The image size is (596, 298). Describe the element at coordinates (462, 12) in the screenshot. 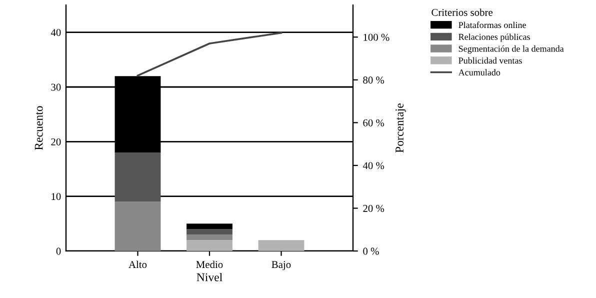

I see `legend-title: Criterios sobre` at that location.